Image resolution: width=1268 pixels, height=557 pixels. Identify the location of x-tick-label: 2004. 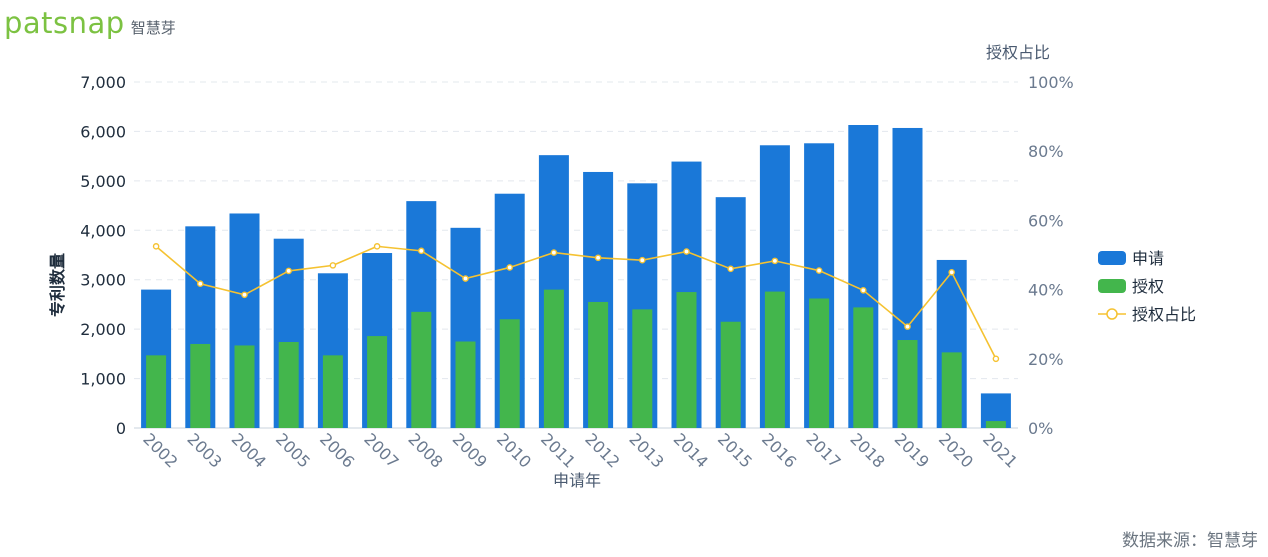
(249, 450).